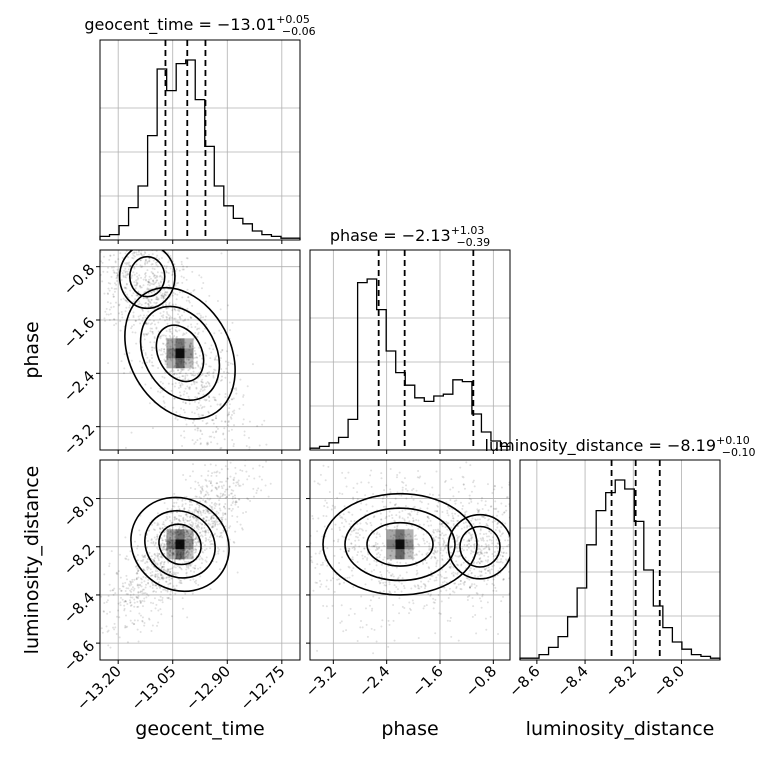  What do you see at coordinates (620, 569) in the screenshot?
I see `histogram-step-luminosity_distance` at bounding box center [620, 569].